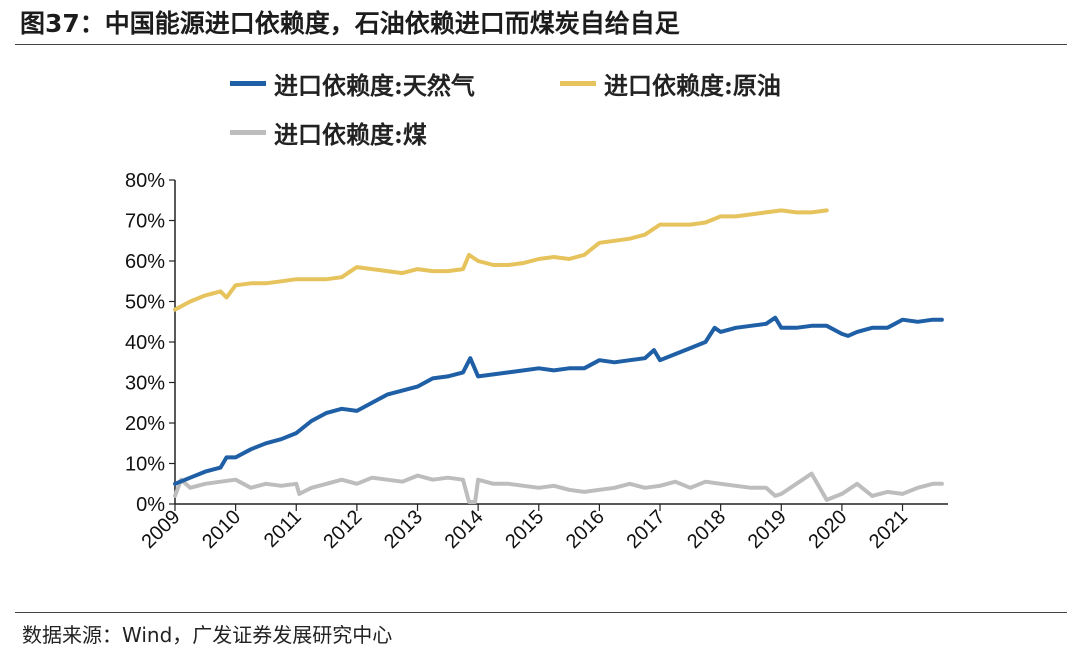 The image size is (1080, 655). What do you see at coordinates (578, 83) in the screenshot?
I see `legend-swatch-oil` at bounding box center [578, 83].